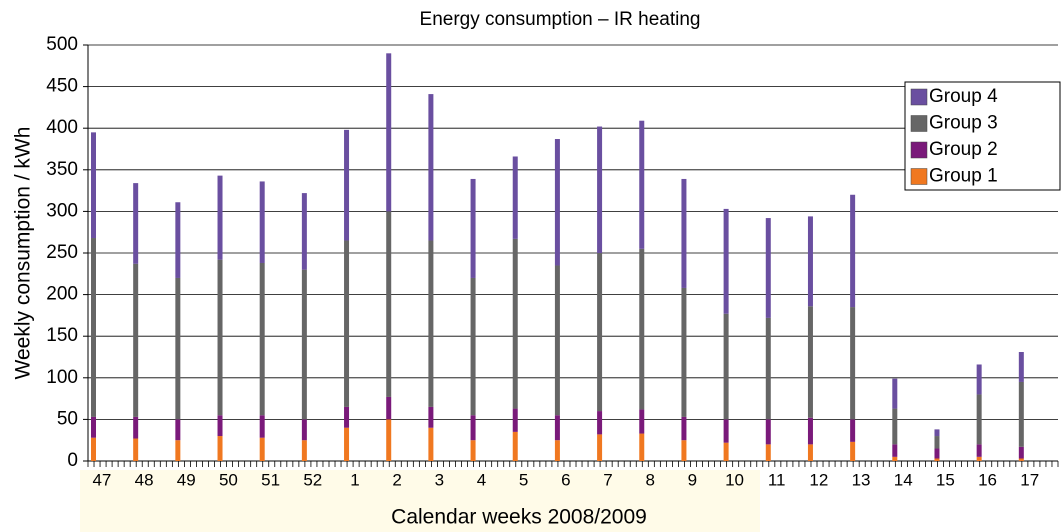 The image size is (1061, 532). What do you see at coordinates (144, 479) in the screenshot?
I see `x-tick-label: 48` at bounding box center [144, 479].